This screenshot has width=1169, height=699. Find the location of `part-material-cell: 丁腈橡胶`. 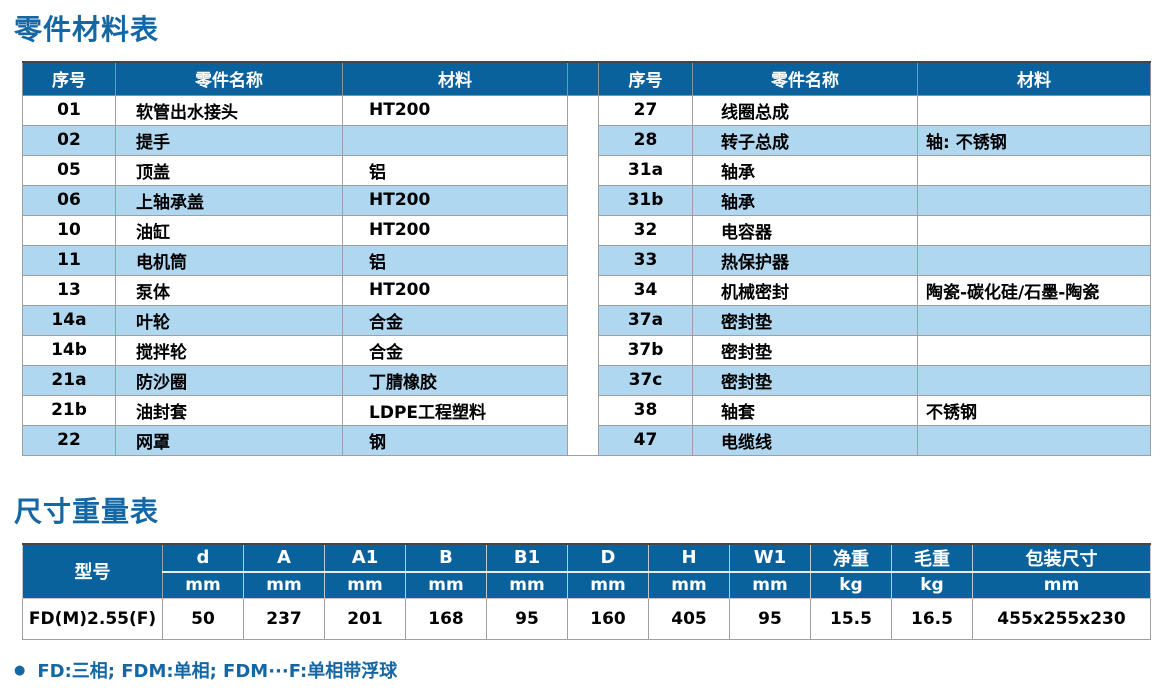

part-material-cell: 丁腈橡胶 is located at coordinates (455, 380).